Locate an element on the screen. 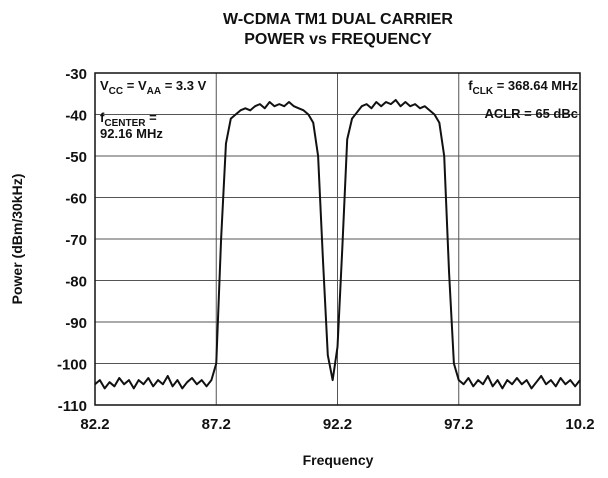 The height and width of the screenshot is (478, 608). x-tick-label: 87.2 is located at coordinates (216, 424).